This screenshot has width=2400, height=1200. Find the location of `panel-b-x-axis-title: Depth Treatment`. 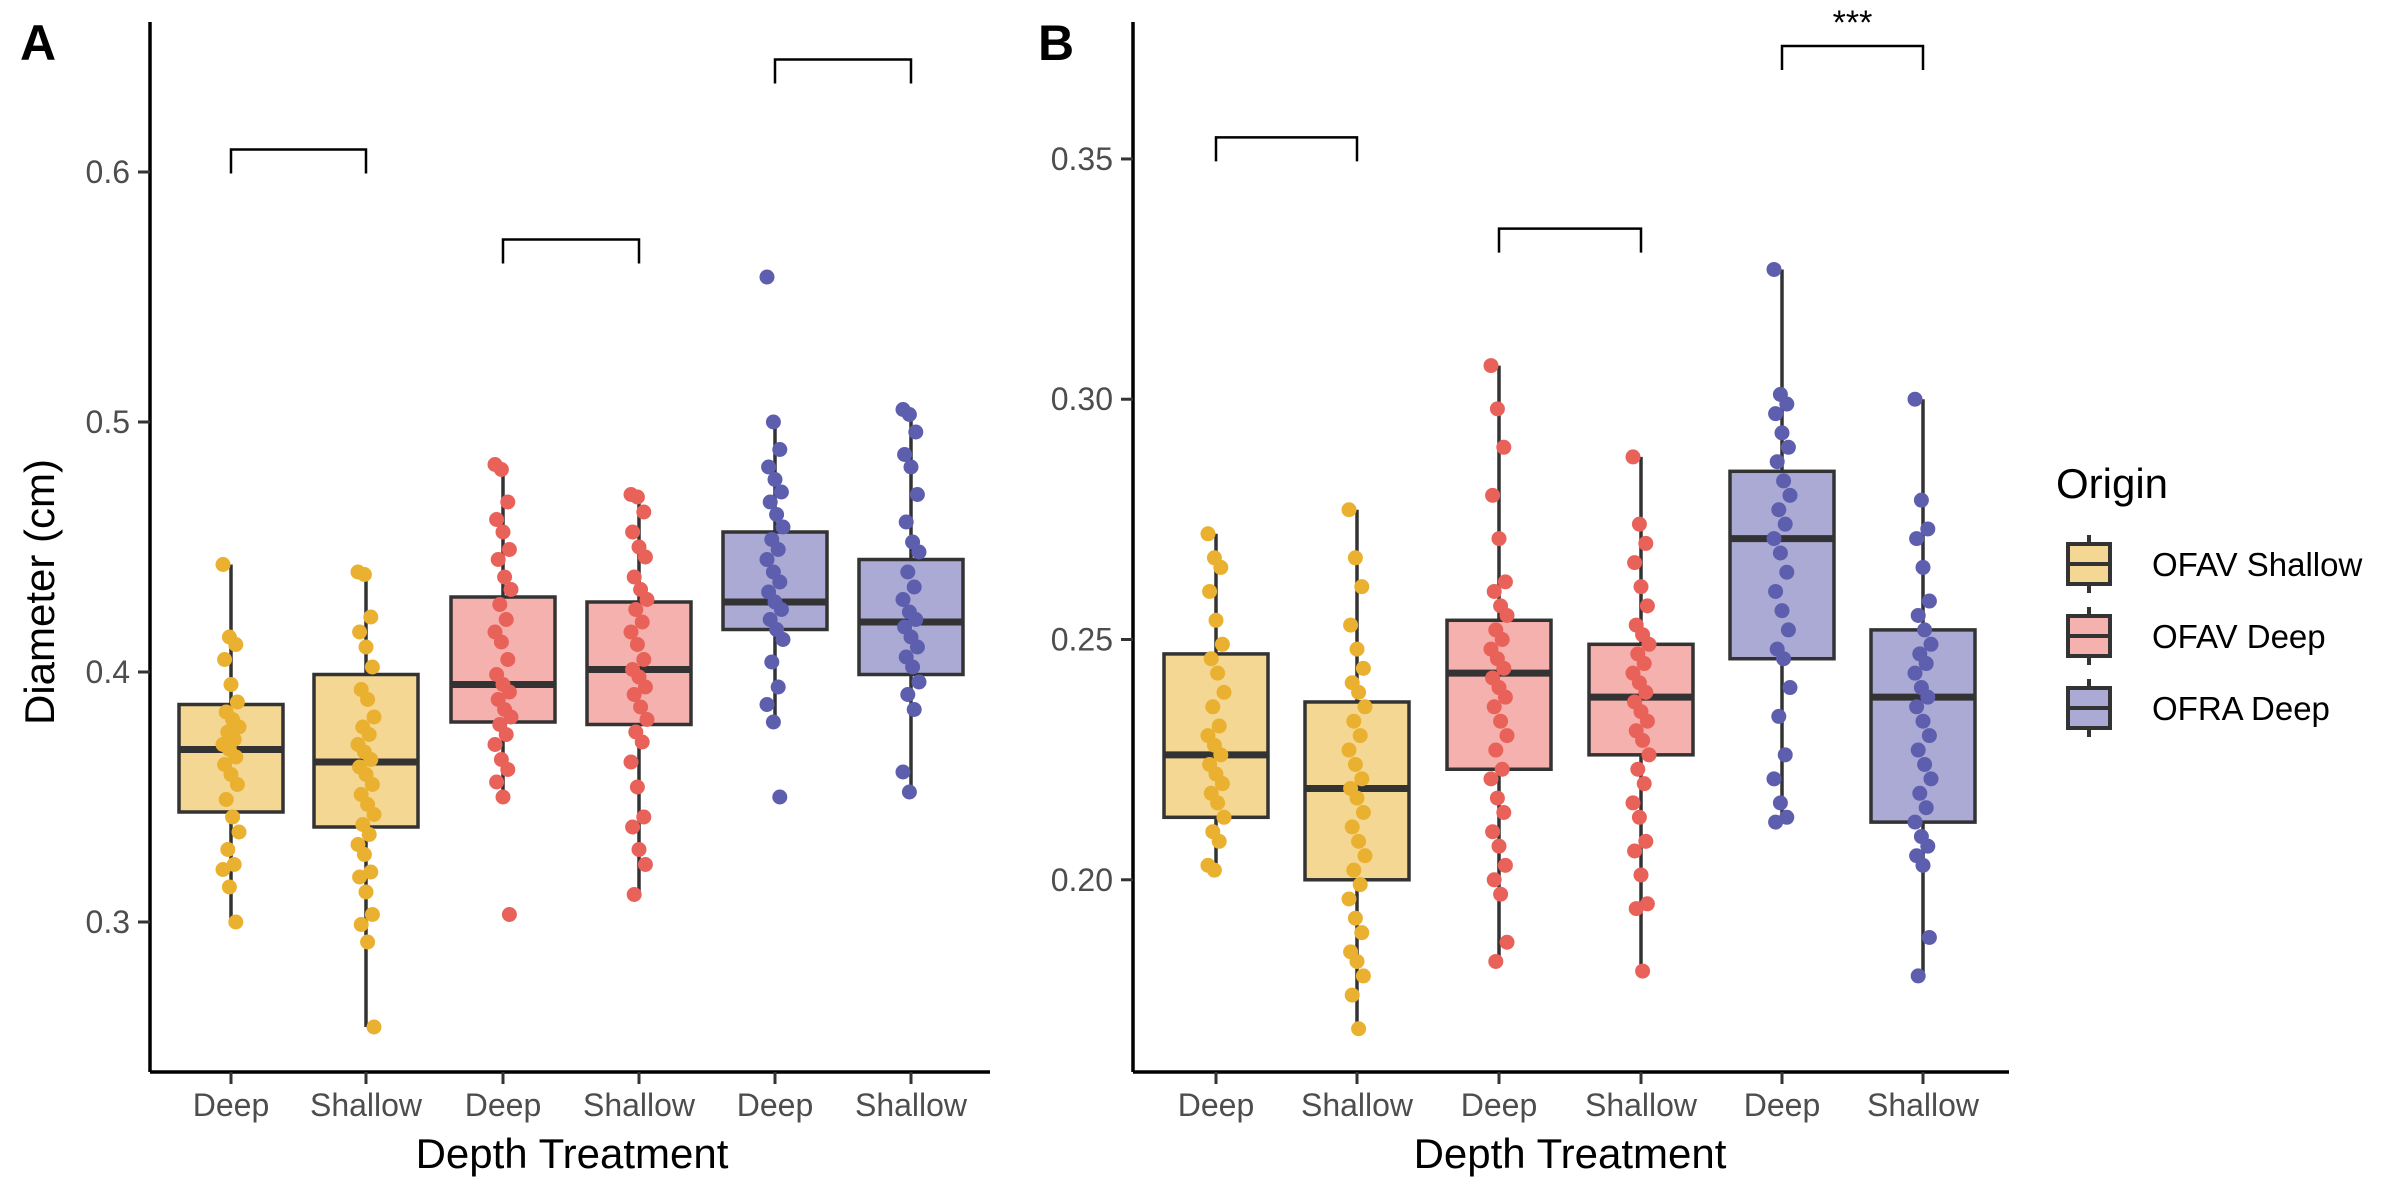

panel-b-x-axis-title: Depth Treatment is located at coordinates (1570, 1153).